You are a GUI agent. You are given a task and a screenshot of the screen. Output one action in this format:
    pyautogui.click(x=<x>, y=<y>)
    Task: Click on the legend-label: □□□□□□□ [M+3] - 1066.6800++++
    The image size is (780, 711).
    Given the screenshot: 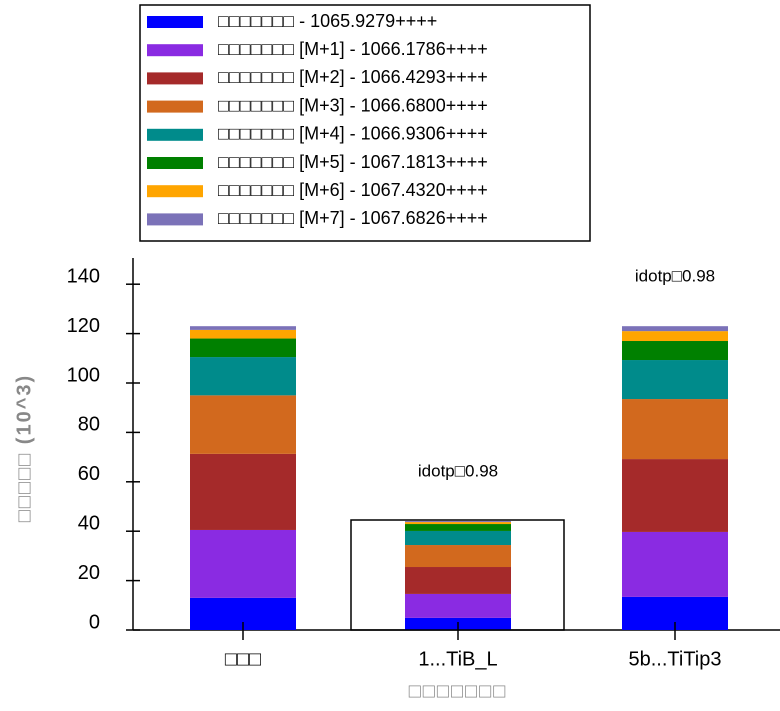 What is the action you would take?
    pyautogui.click(x=353, y=105)
    